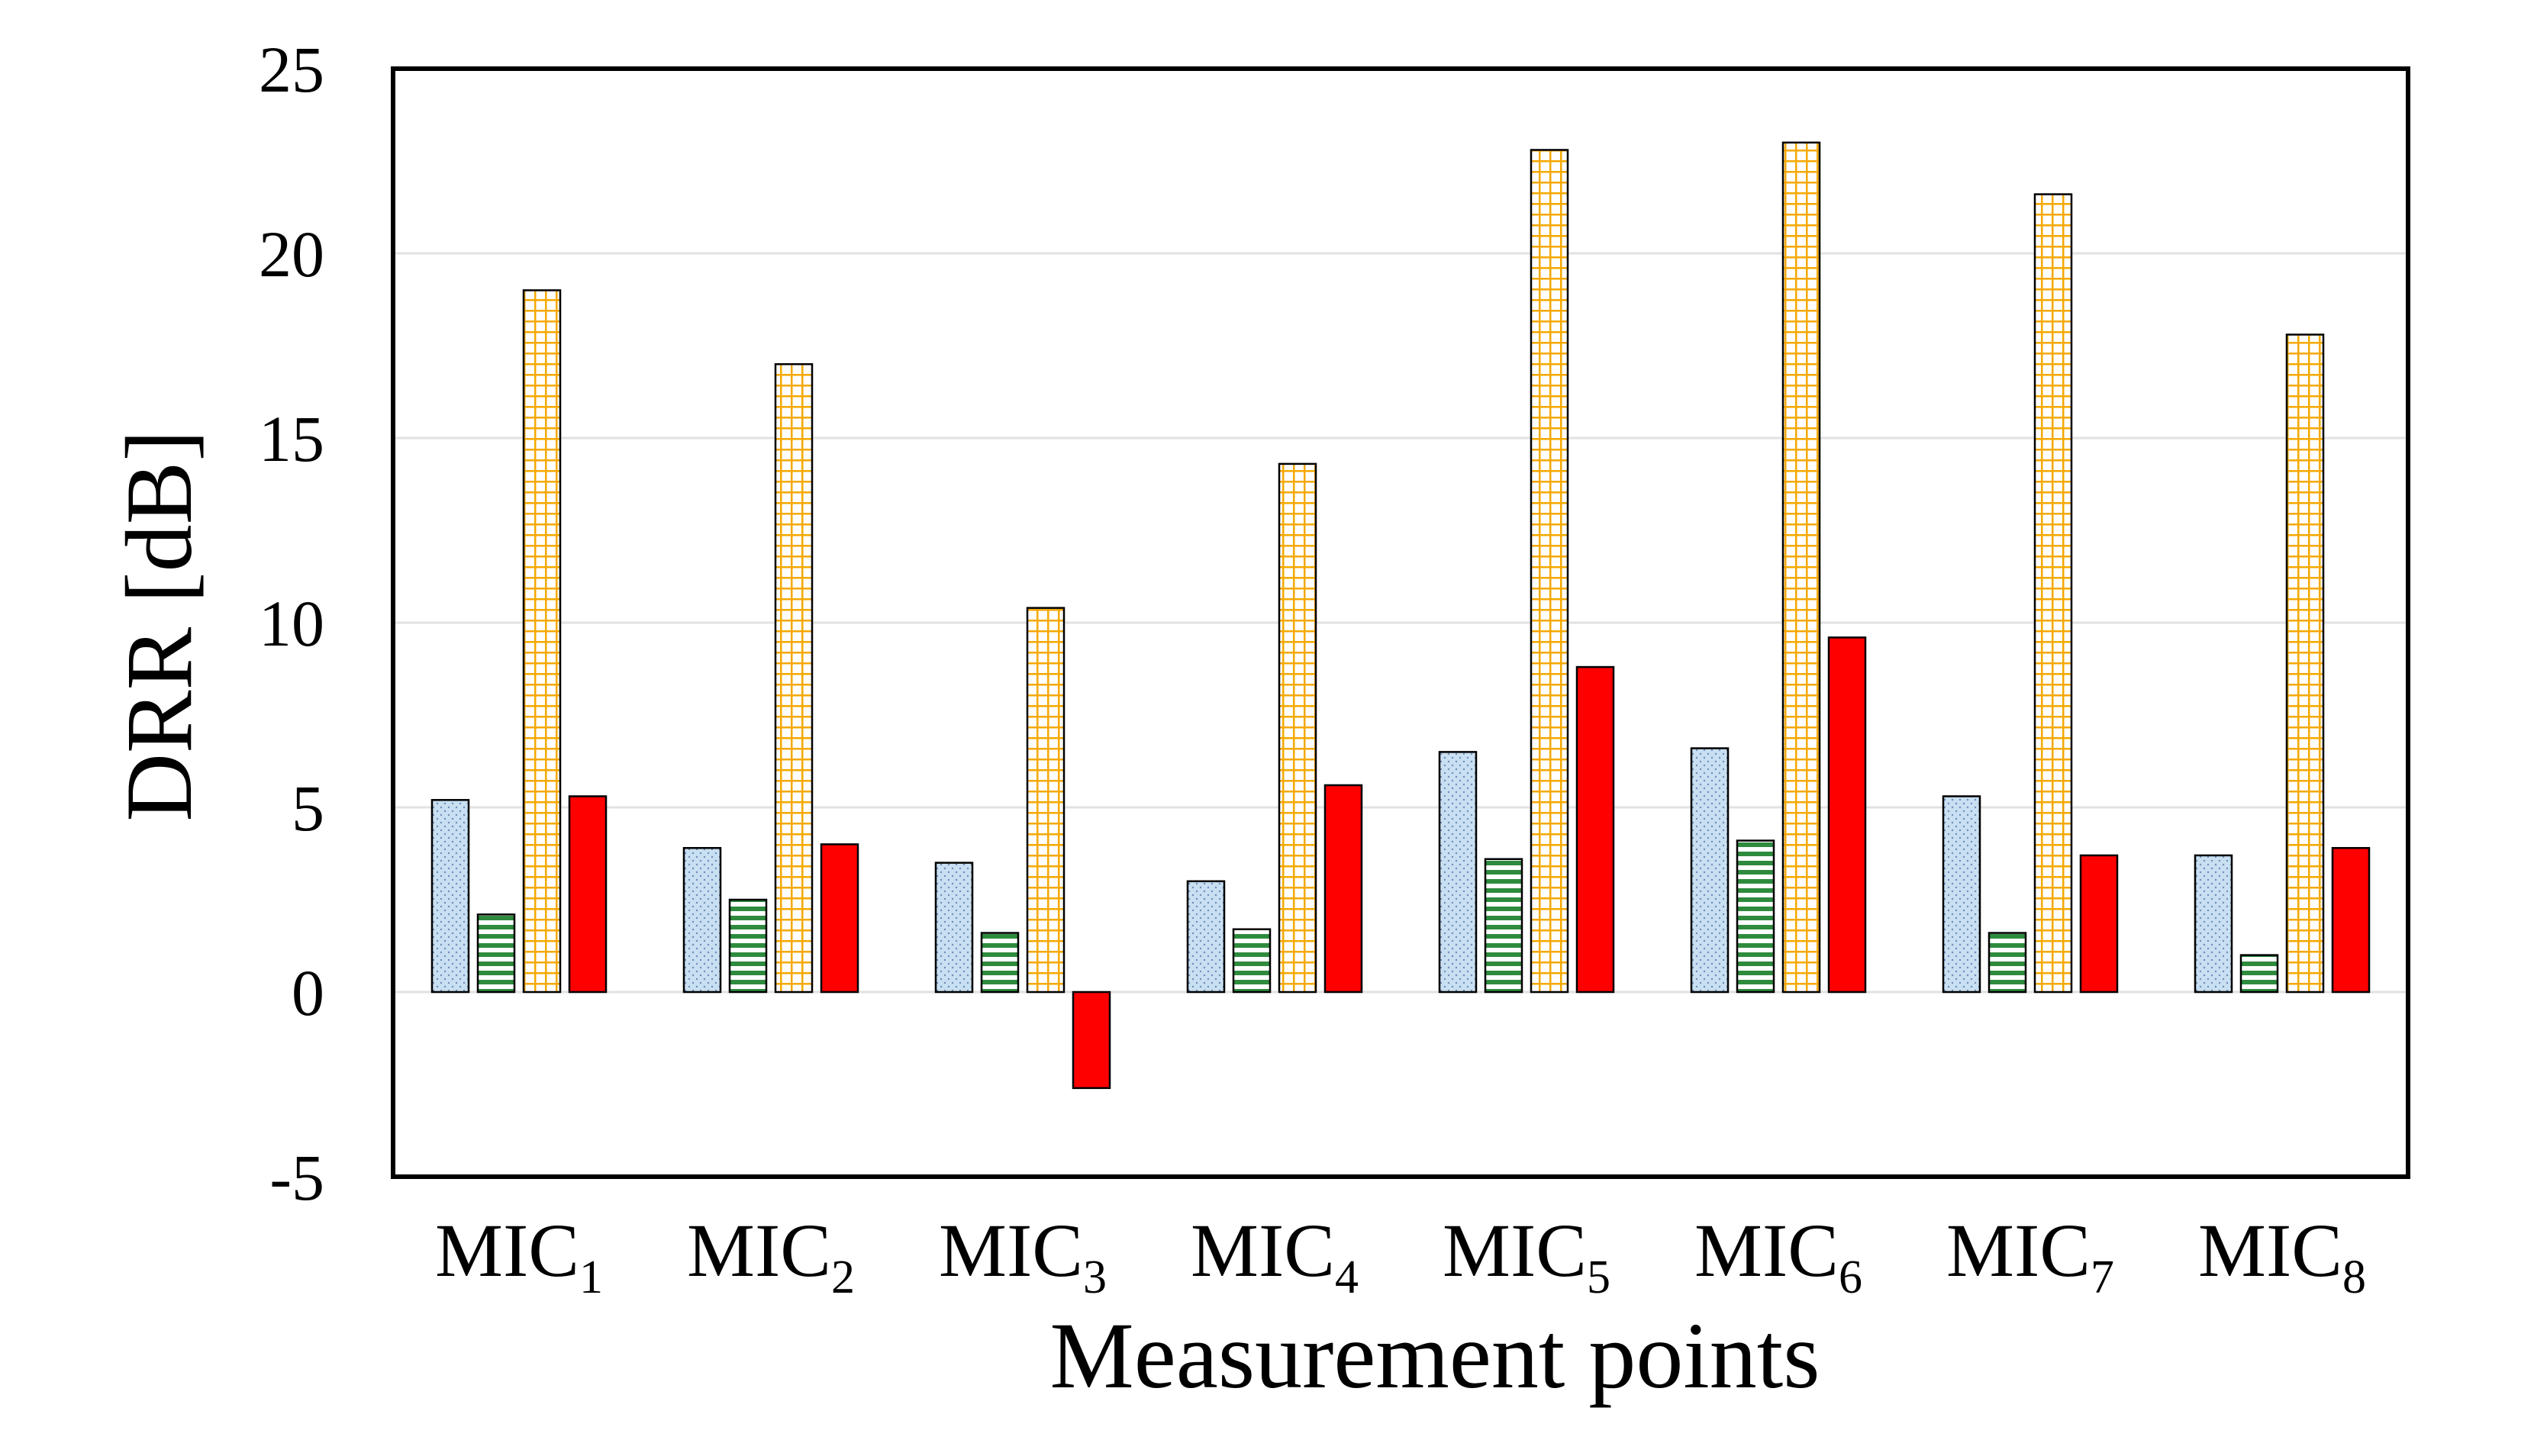 The height and width of the screenshot is (1456, 2534). Describe the element at coordinates (843, 1277) in the screenshot. I see `x-tick-subscript: 2` at that location.